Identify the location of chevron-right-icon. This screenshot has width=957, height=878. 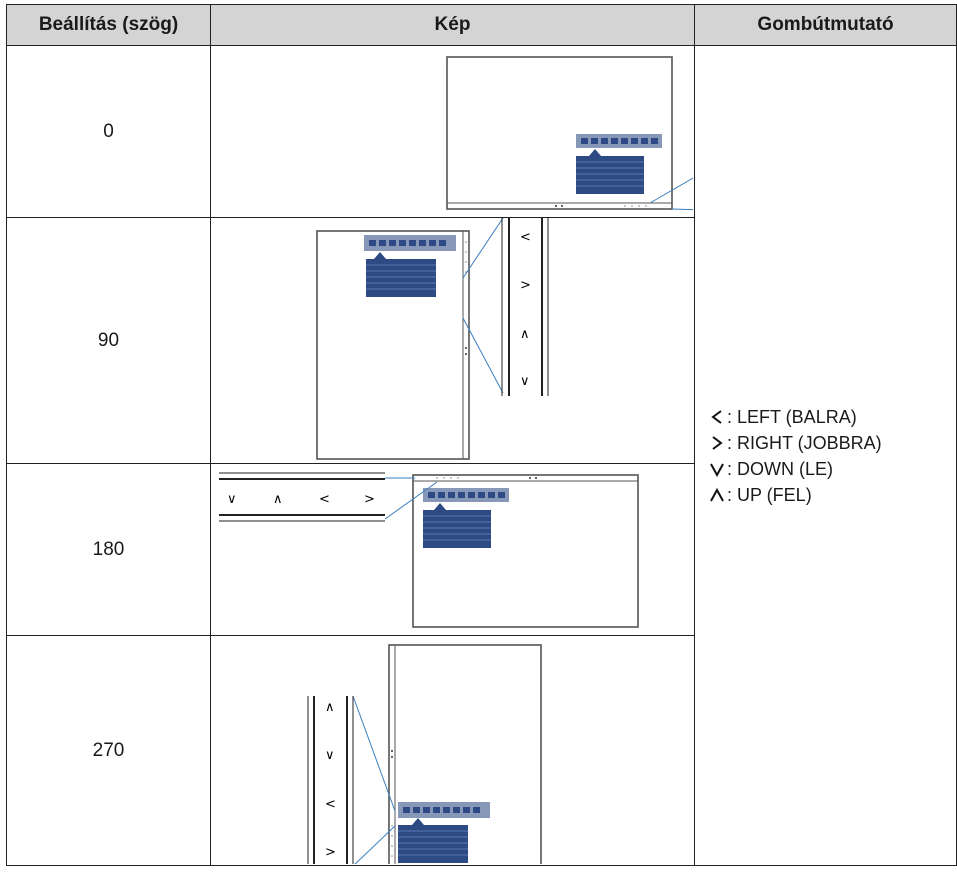
(717, 443).